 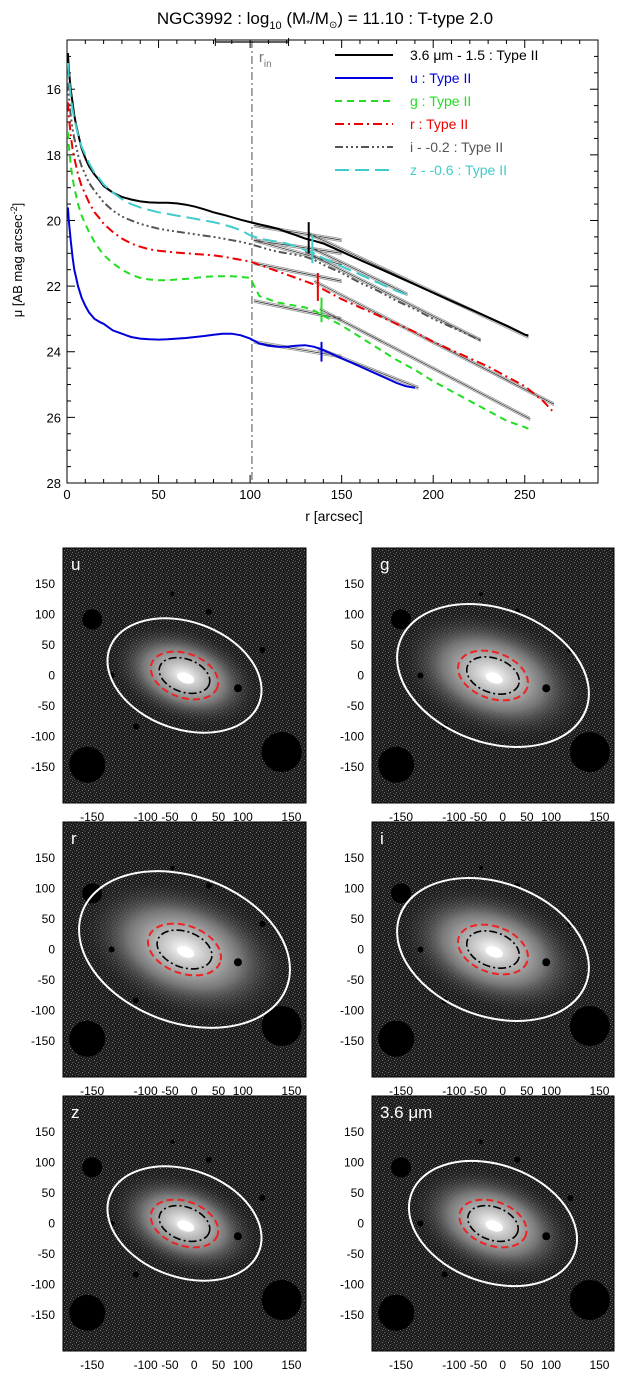 I want to click on y-tick-label: 20, so click(x=54, y=220).